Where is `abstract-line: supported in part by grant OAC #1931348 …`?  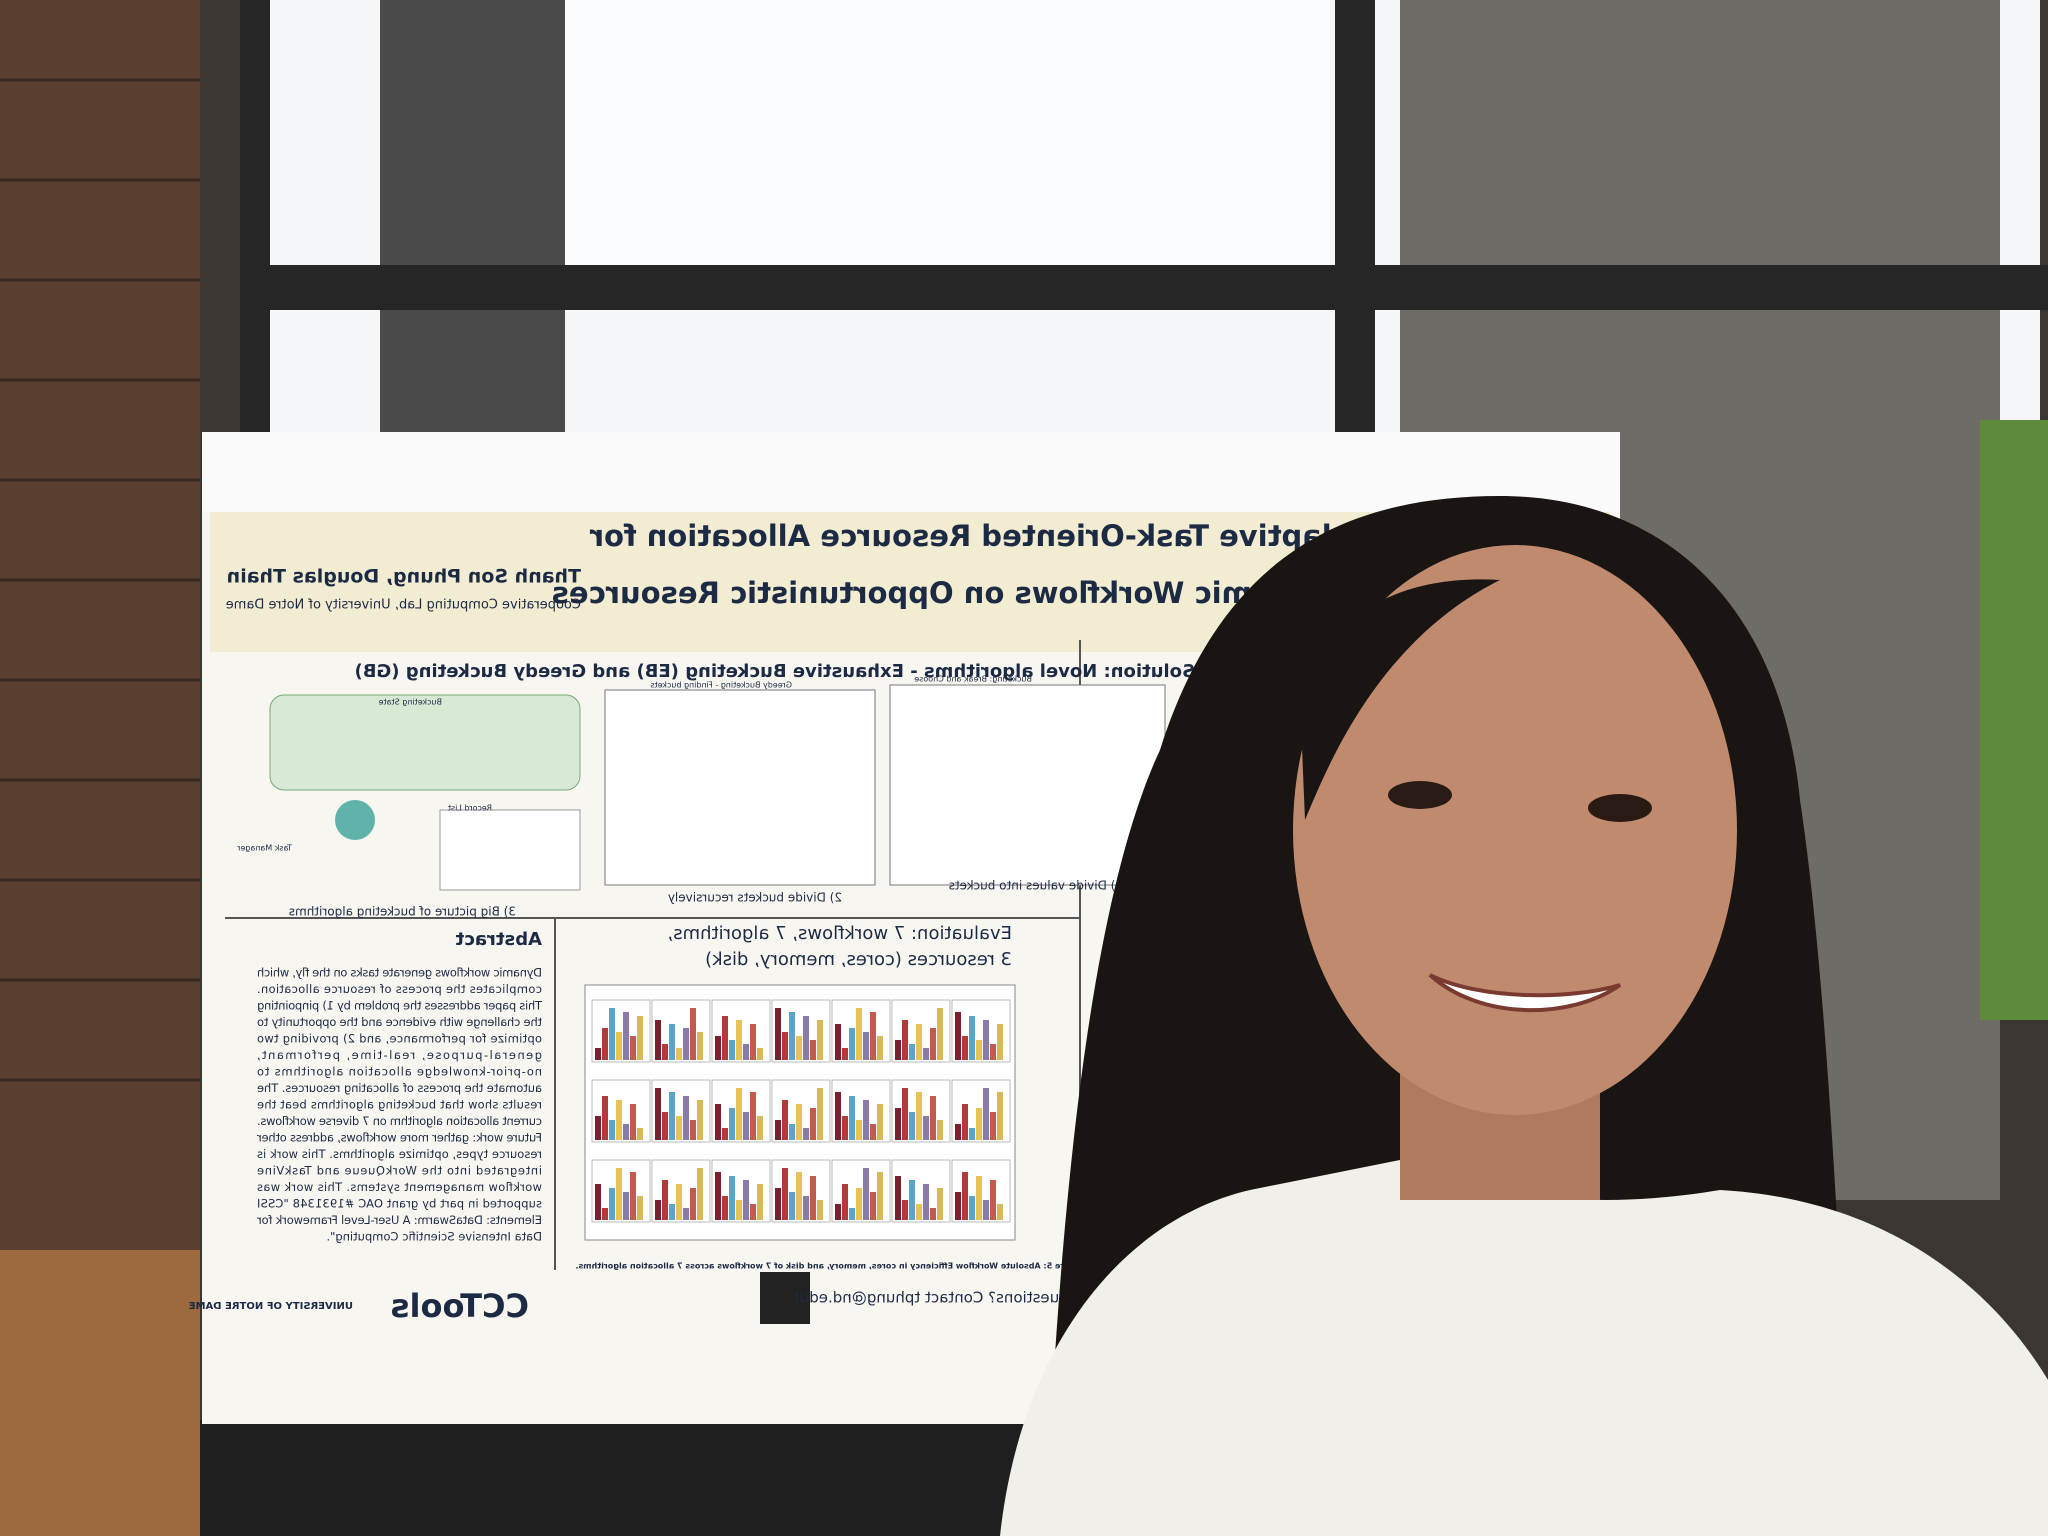 abstract-line: supported in part by grant OAC #1931348 … is located at coordinates (399, 1204).